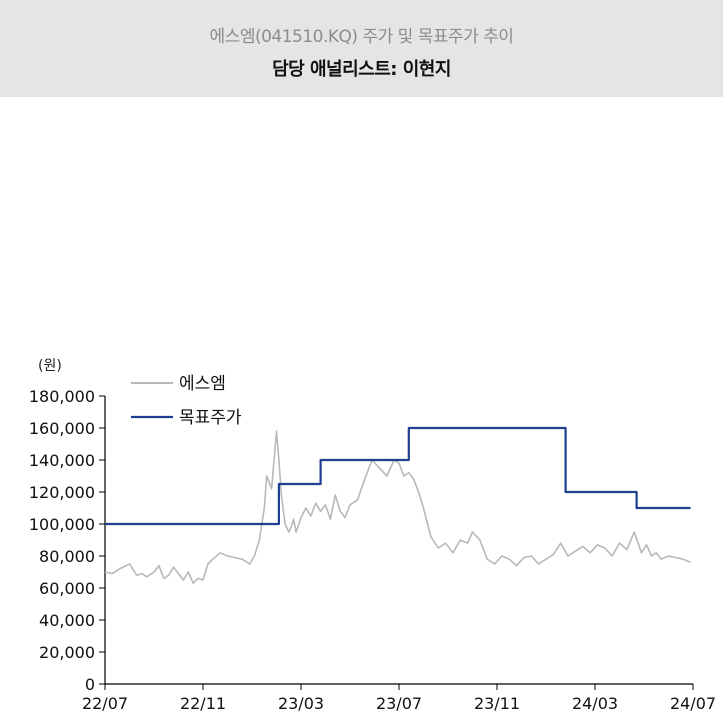  What do you see at coordinates (62, 492) in the screenshot?
I see `y-tick-label: 120,000` at bounding box center [62, 492].